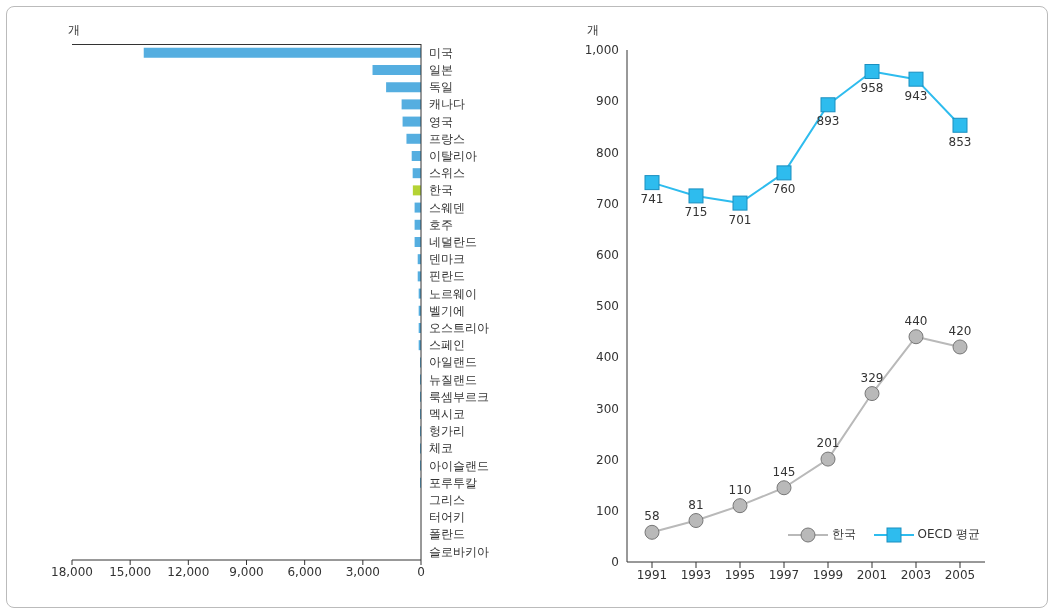  What do you see at coordinates (960, 330) in the screenshot?
I see `data-label: 420` at bounding box center [960, 330].